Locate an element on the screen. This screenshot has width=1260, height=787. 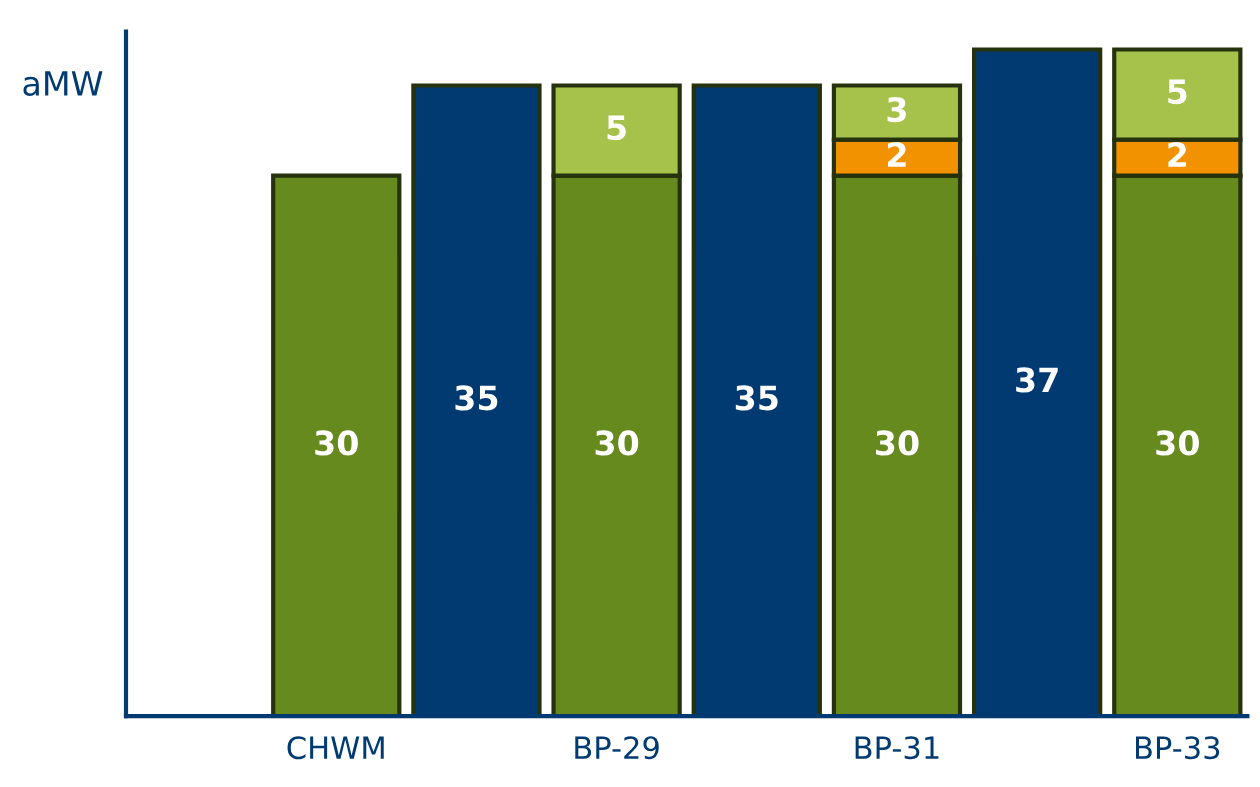
x-tick-label: BP-33 is located at coordinates (1178, 748).